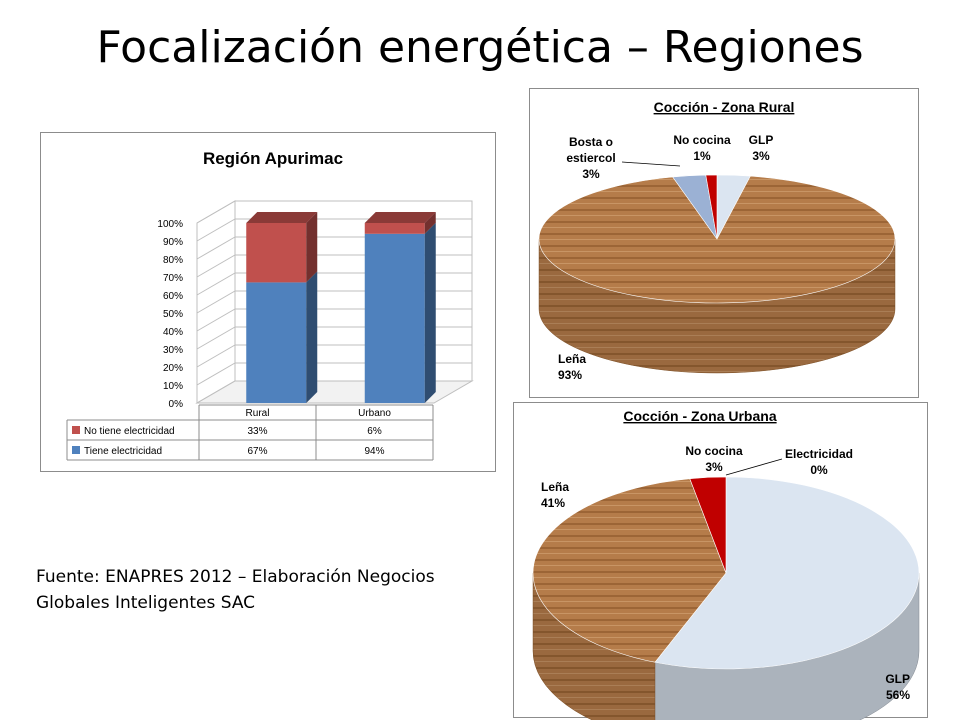 Image resolution: width=960 pixels, height=720 pixels. I want to click on urban-slice-label: GLP, so click(897, 679).